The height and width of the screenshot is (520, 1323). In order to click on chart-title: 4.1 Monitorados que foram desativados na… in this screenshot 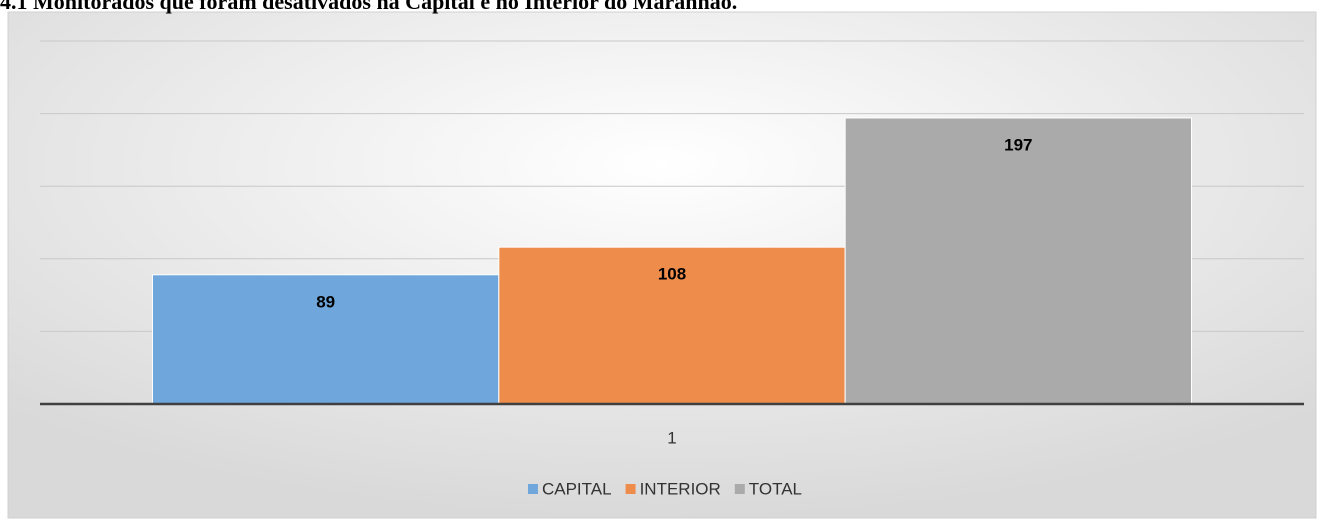, I will do `click(368, 7)`.